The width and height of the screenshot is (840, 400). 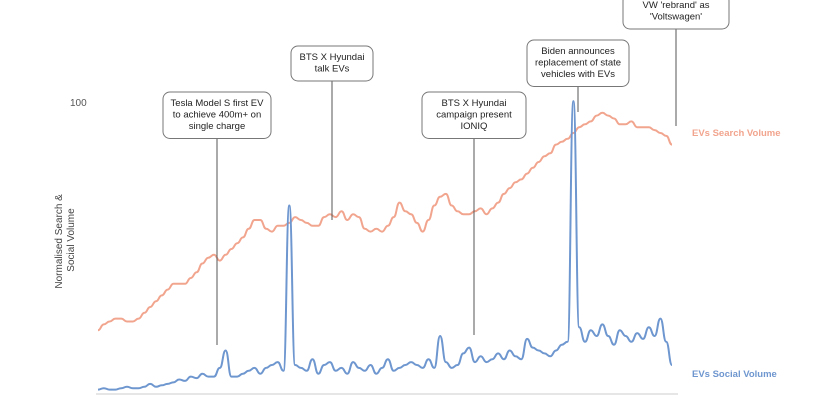 What do you see at coordinates (65, 239) in the screenshot?
I see `y-axis-label: Normalised Search & Social Volume` at bounding box center [65, 239].